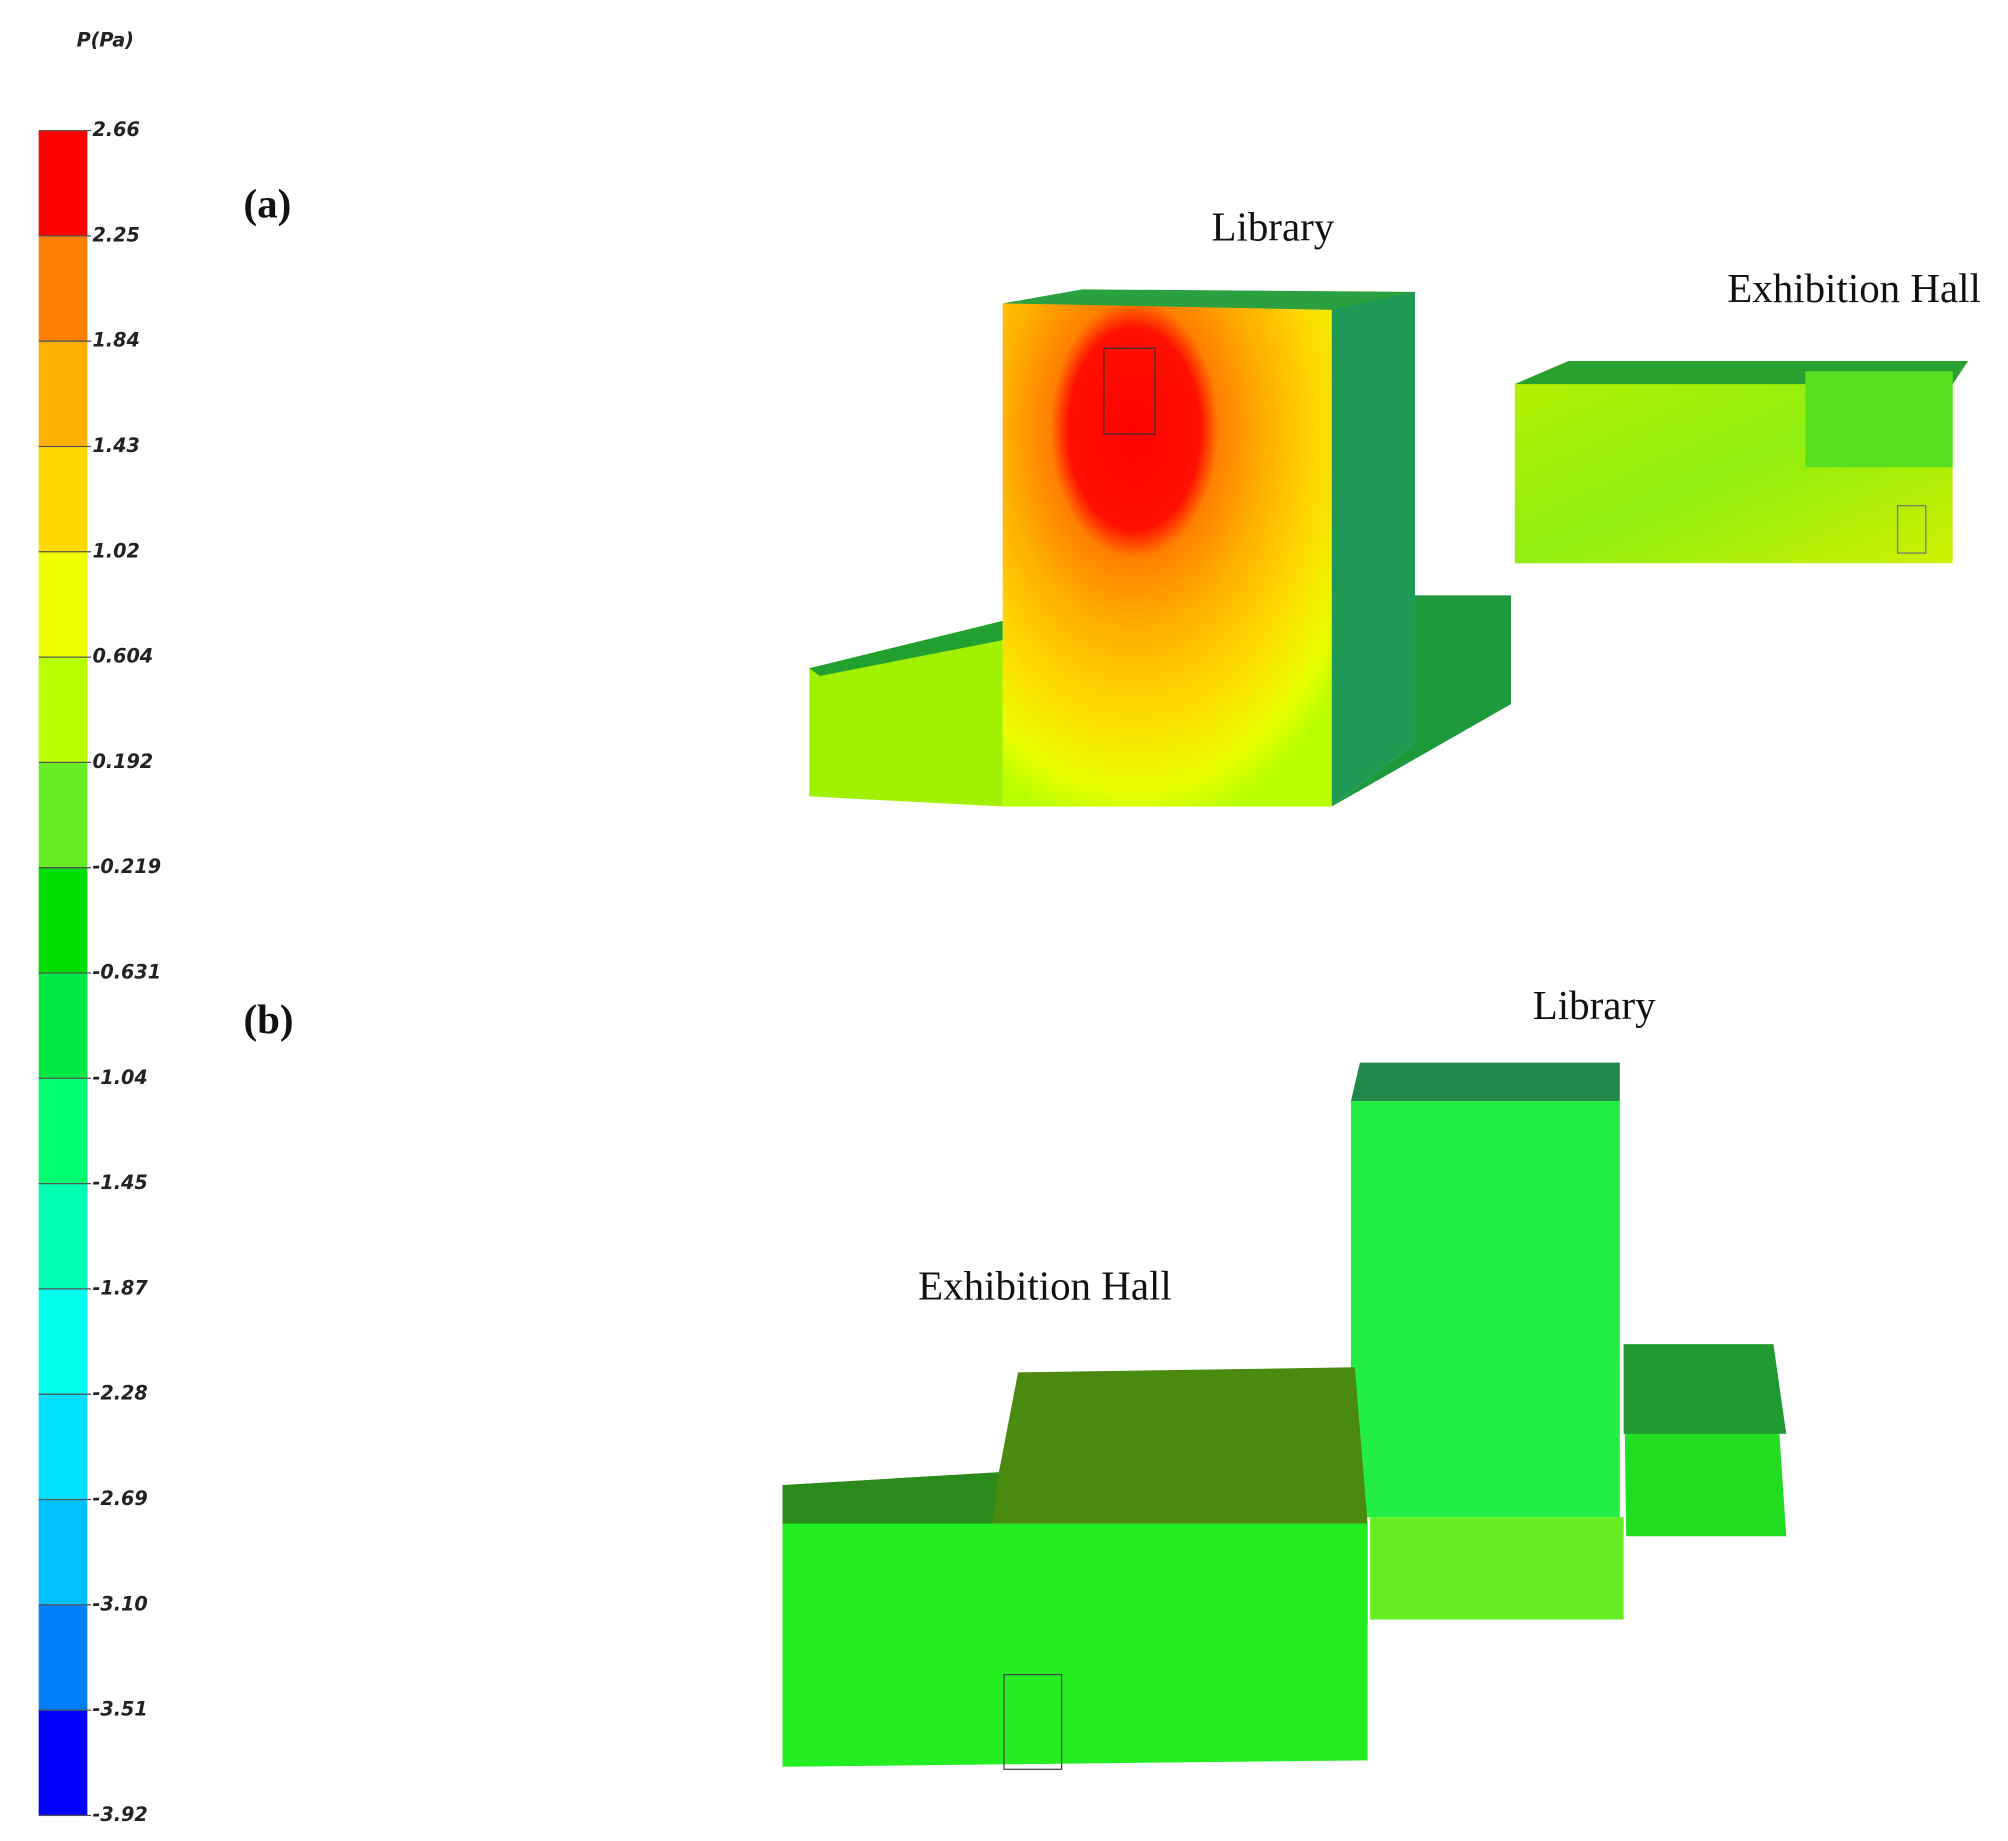  I want to click on tick-label: -0.219, so click(126, 866).